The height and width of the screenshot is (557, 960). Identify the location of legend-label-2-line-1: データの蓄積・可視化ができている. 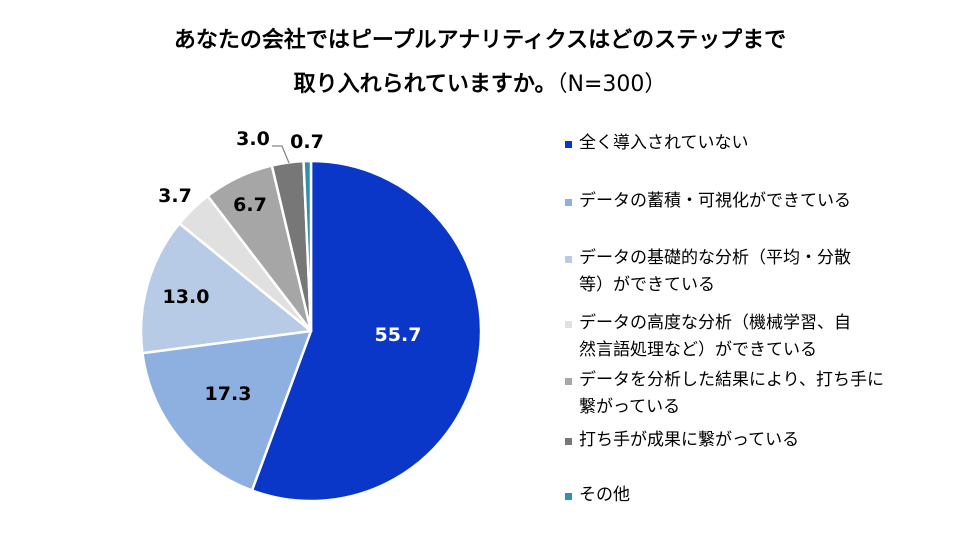
(715, 201).